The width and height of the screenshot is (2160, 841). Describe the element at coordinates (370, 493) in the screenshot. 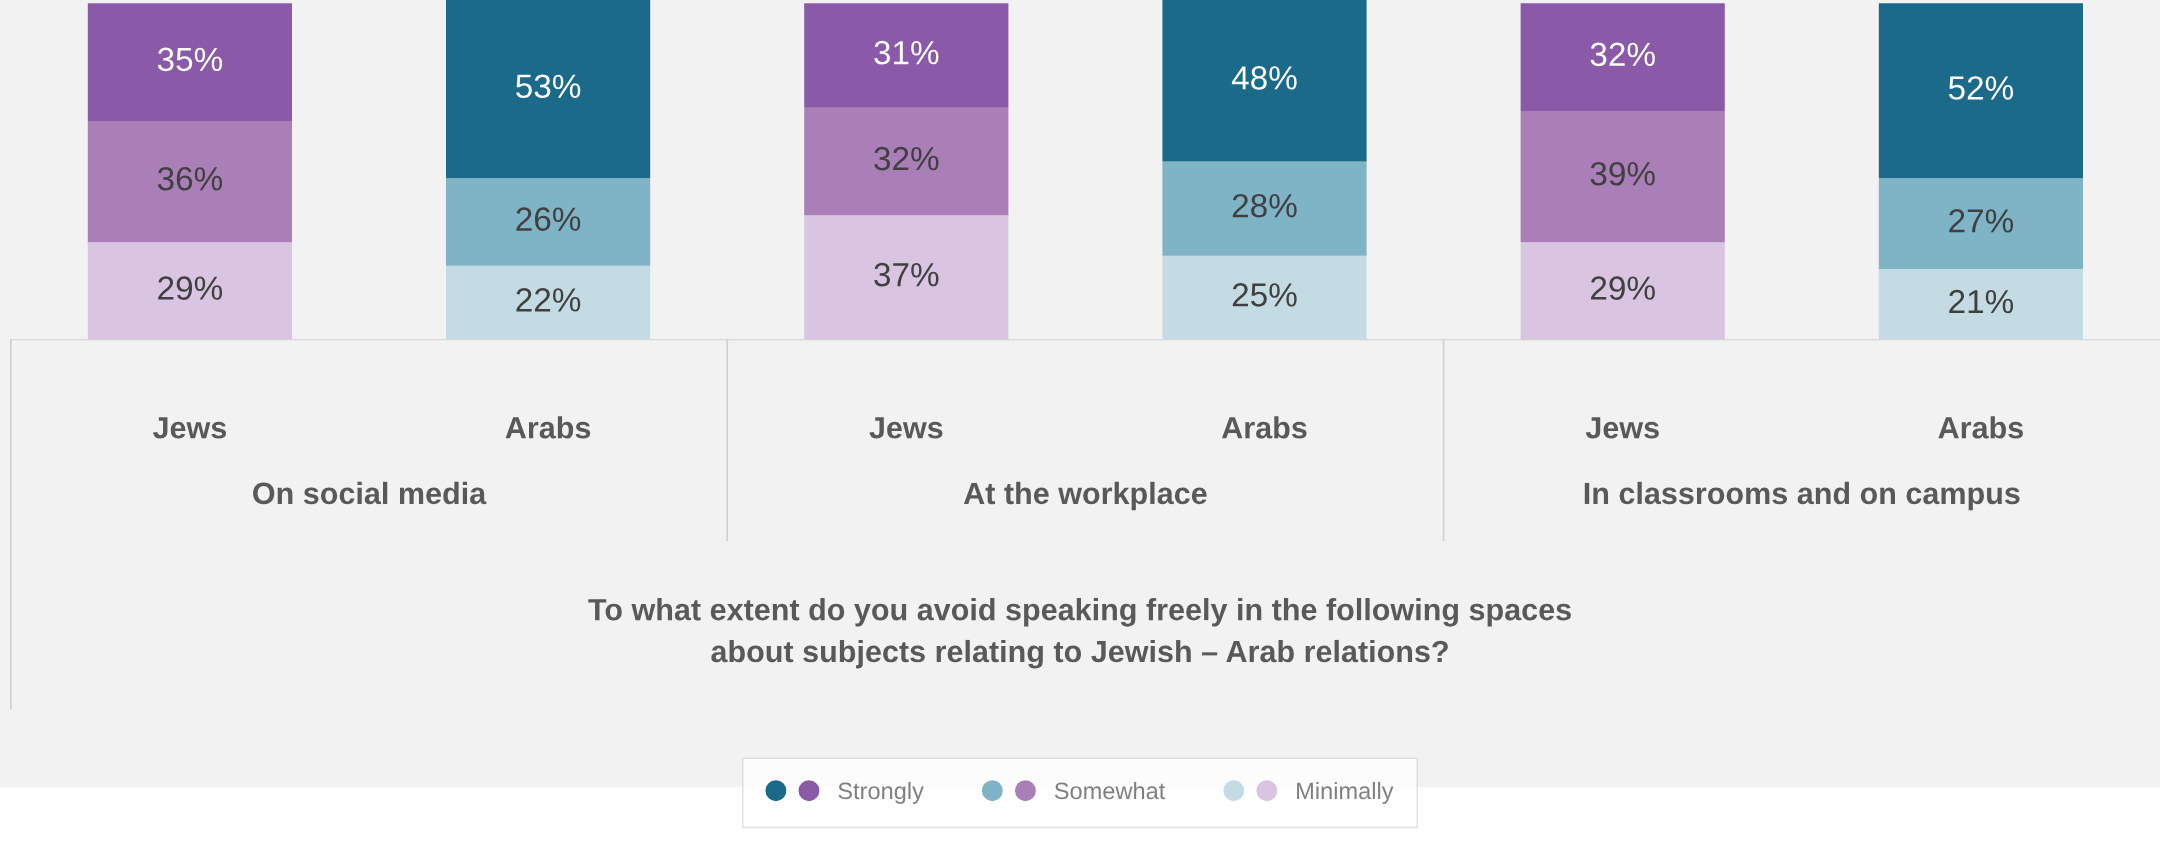

I see `text: On social media` at that location.